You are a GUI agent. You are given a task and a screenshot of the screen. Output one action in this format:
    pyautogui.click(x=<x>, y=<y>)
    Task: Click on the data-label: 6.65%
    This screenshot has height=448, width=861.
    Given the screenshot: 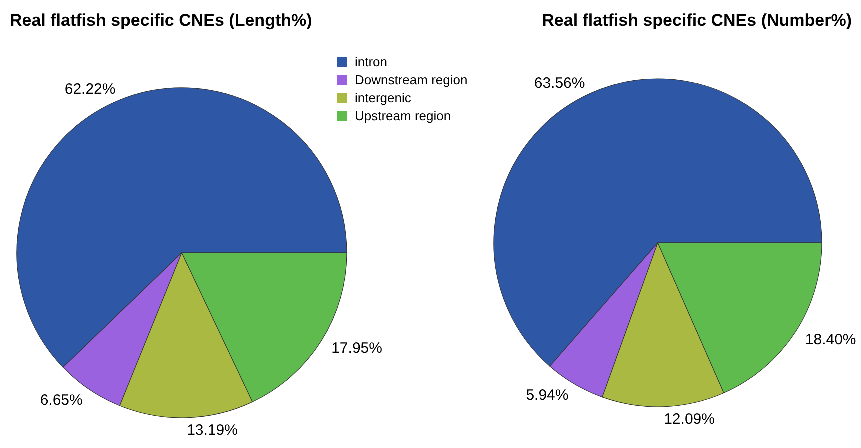 What is the action you would take?
    pyautogui.click(x=61, y=400)
    